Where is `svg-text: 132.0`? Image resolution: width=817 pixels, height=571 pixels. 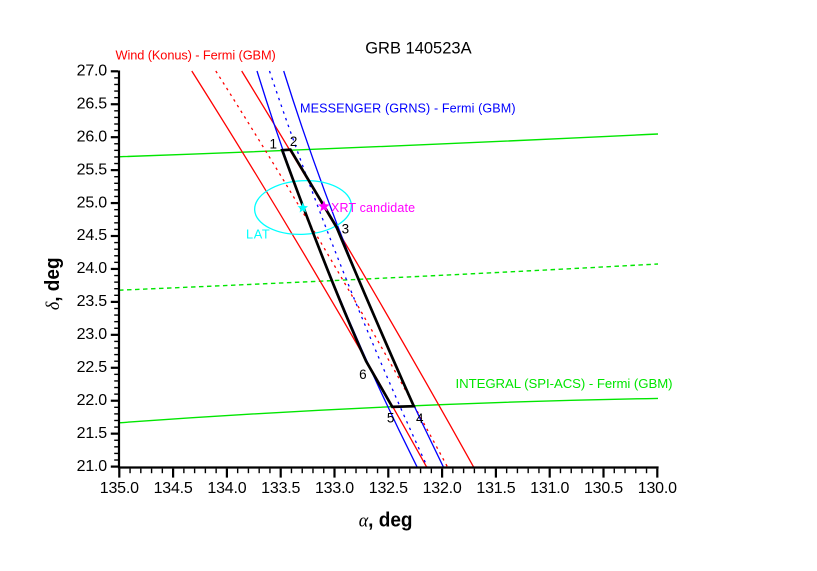 svg-text: 132.0 is located at coordinates (442, 488).